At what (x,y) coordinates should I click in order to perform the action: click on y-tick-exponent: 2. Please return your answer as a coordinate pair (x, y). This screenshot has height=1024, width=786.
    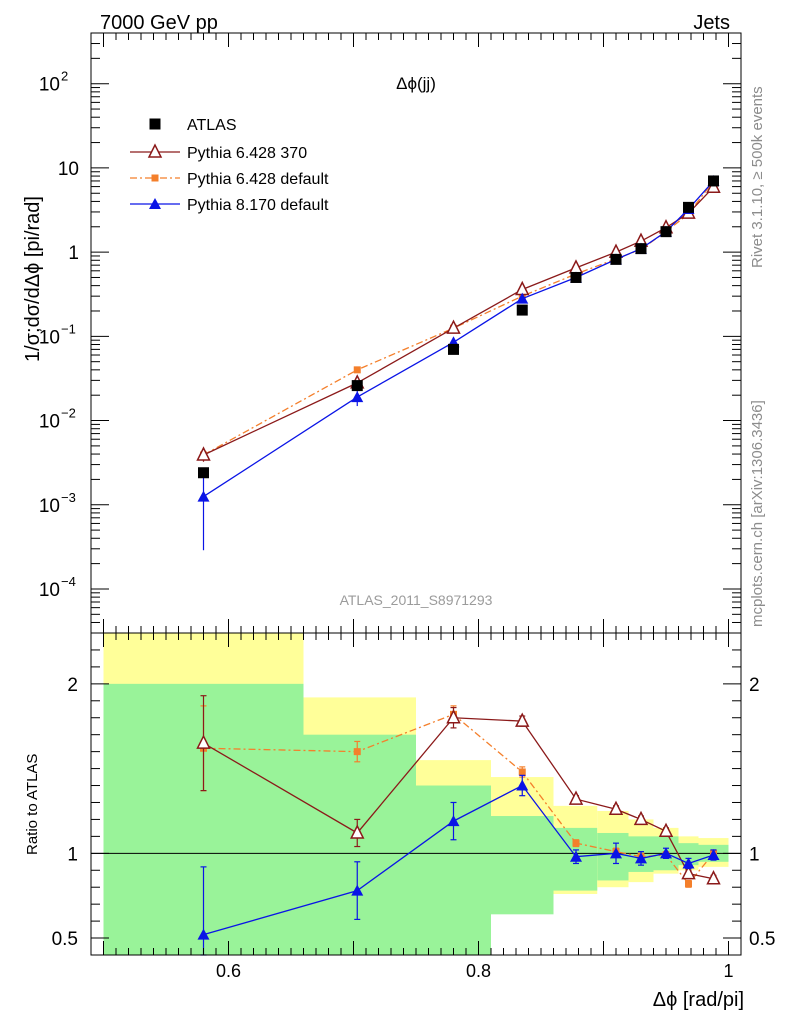
    Looking at the image, I should click on (64, 76).